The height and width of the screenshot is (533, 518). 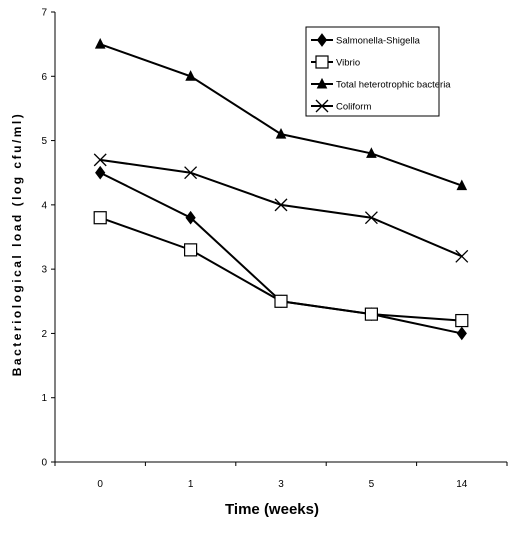 I want to click on y-tick-label: 7, so click(x=44, y=13).